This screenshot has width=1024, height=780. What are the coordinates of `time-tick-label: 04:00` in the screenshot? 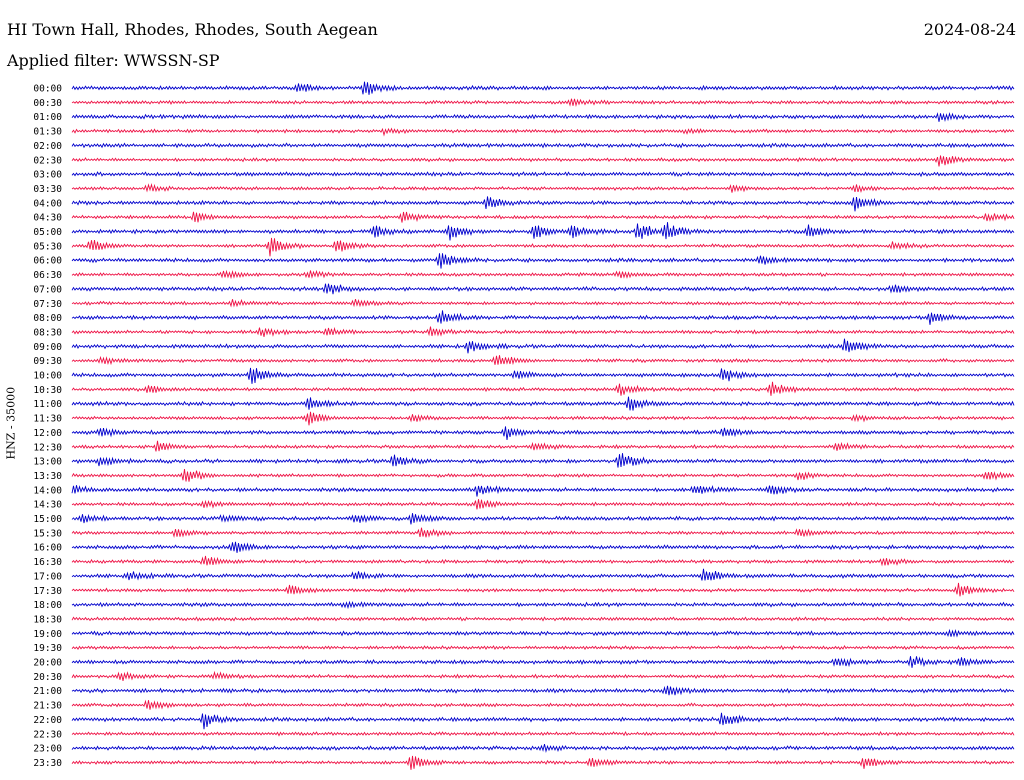 It's located at (47, 203).